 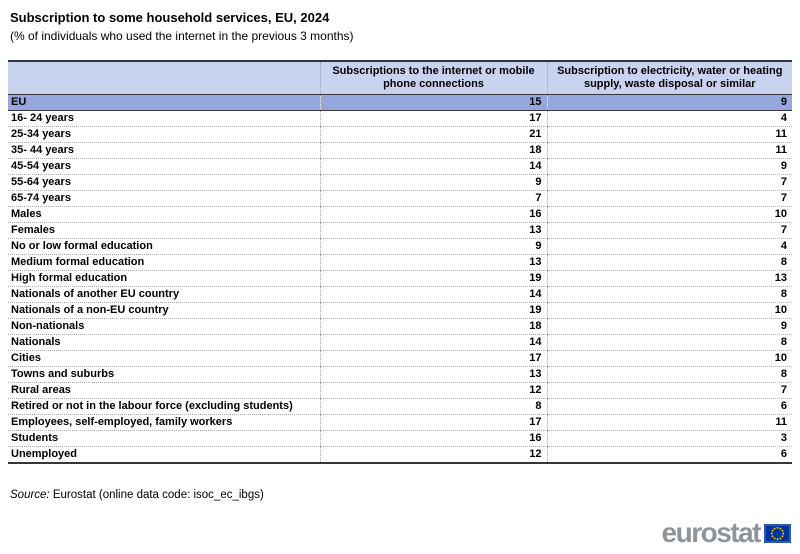 What do you see at coordinates (164, 422) in the screenshot?
I see `row-label: Employees, self-employed, family workers` at bounding box center [164, 422].